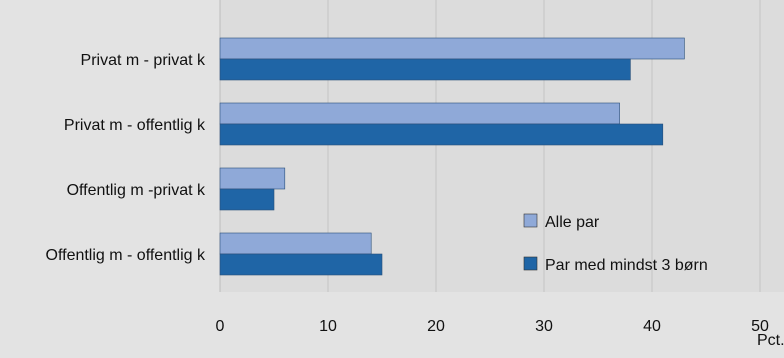  What do you see at coordinates (328, 326) in the screenshot?
I see `x-tick-label: 10` at bounding box center [328, 326].